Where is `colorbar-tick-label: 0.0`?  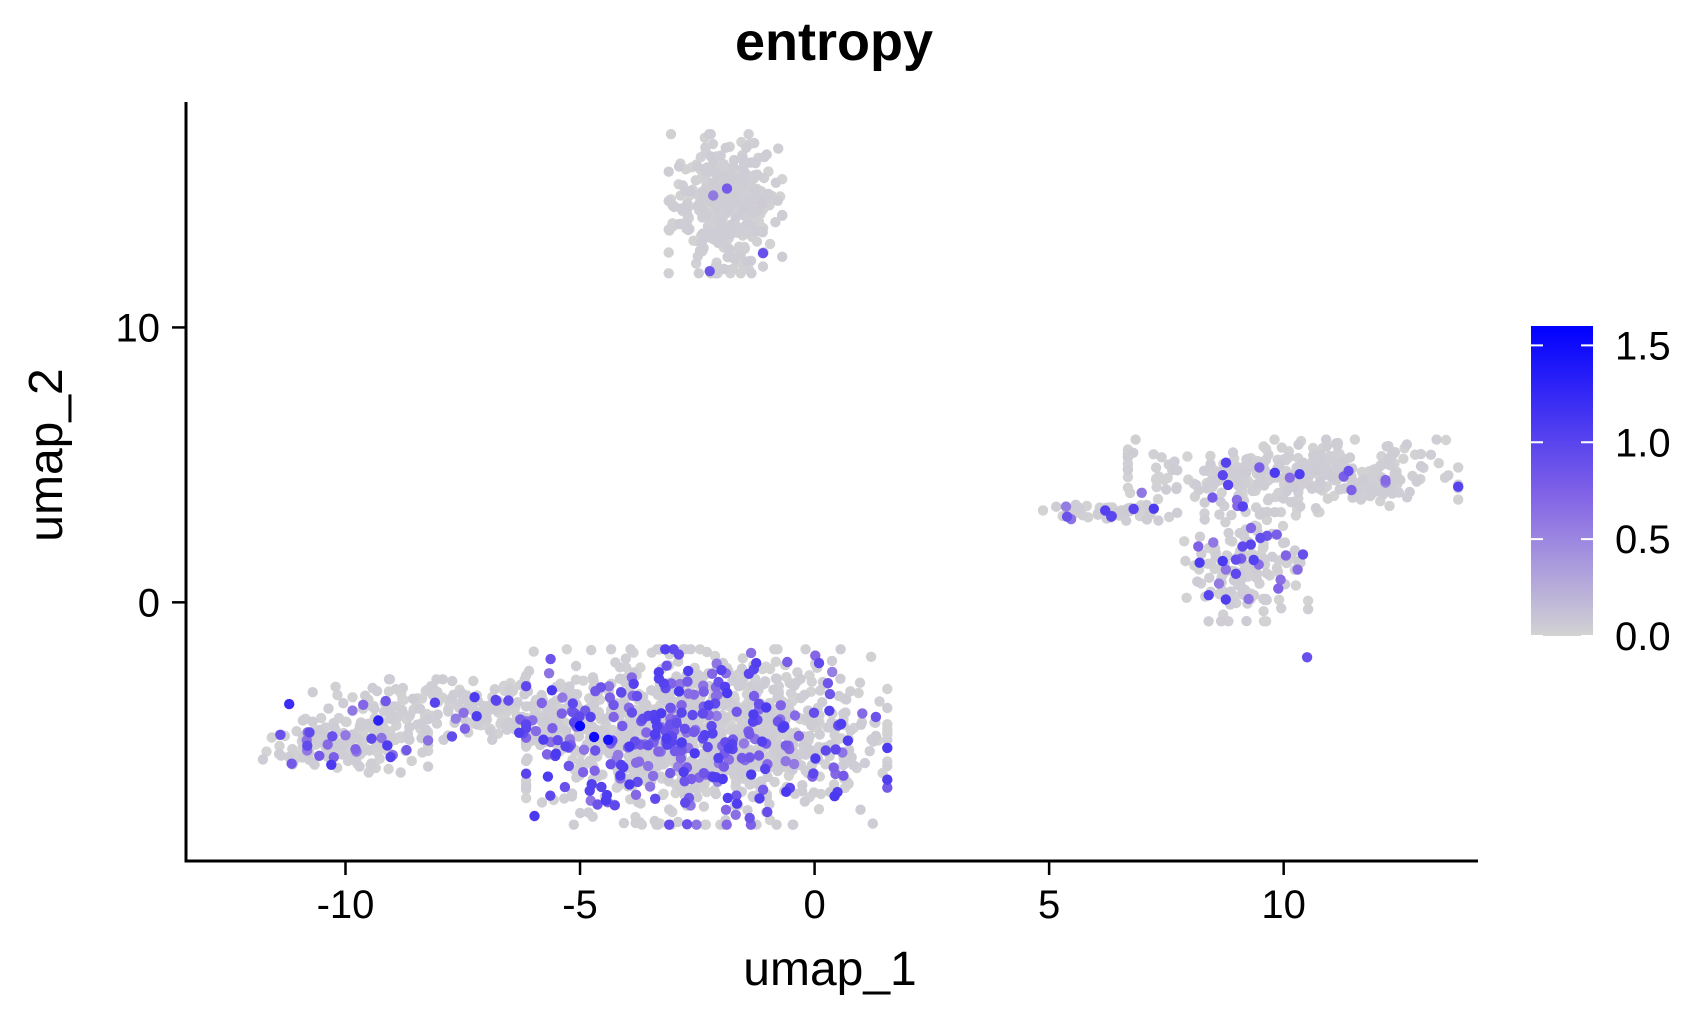
colorbar-tick-label: 0.0 is located at coordinates (1643, 637).